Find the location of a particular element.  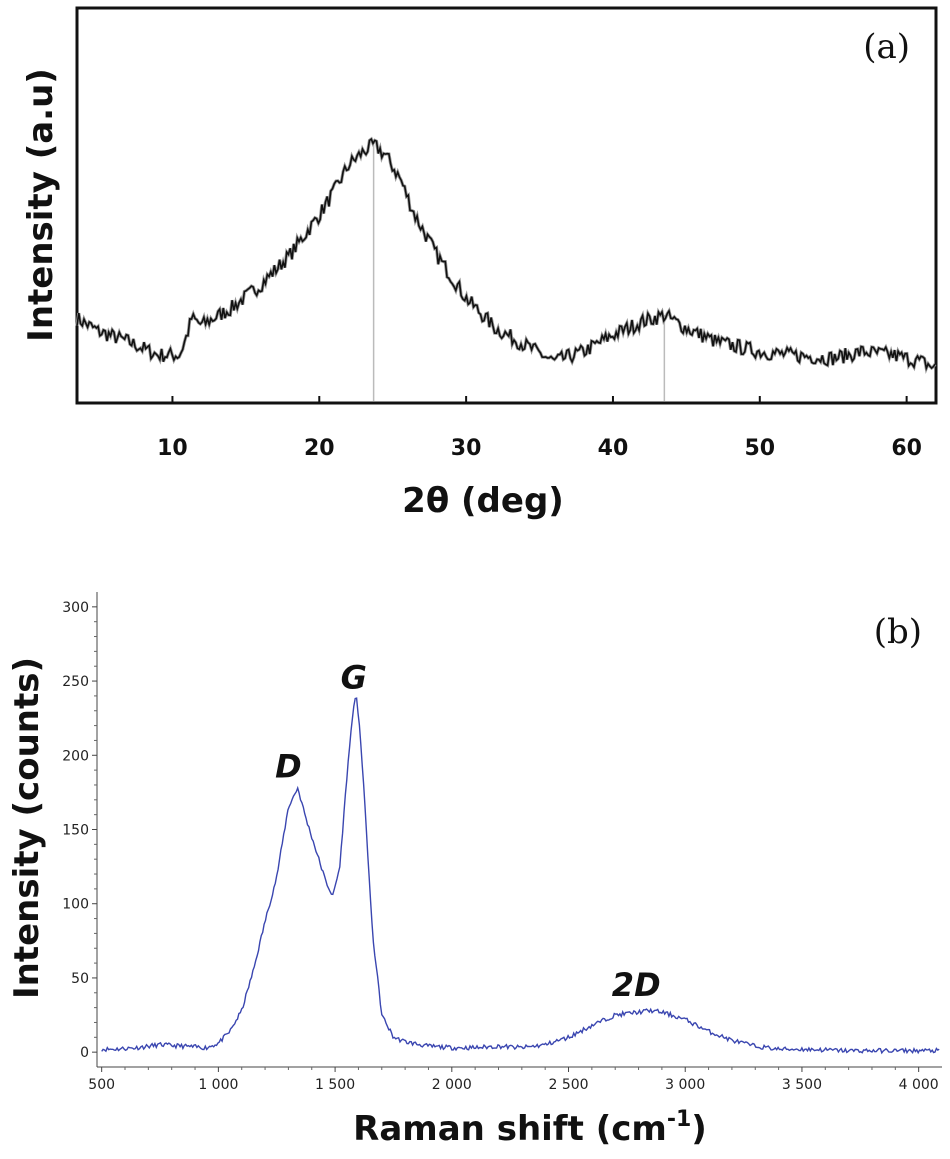

y-tick-label: 150 is located at coordinates (75, 831).